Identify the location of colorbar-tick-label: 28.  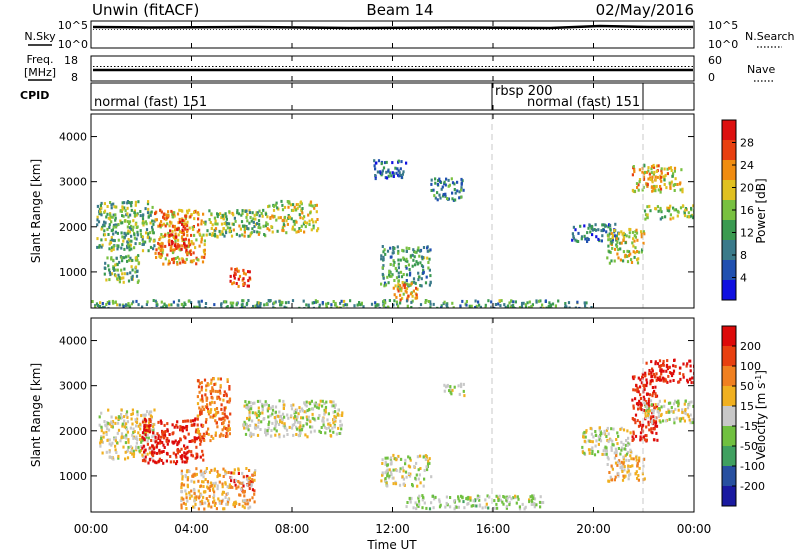
(747, 143).